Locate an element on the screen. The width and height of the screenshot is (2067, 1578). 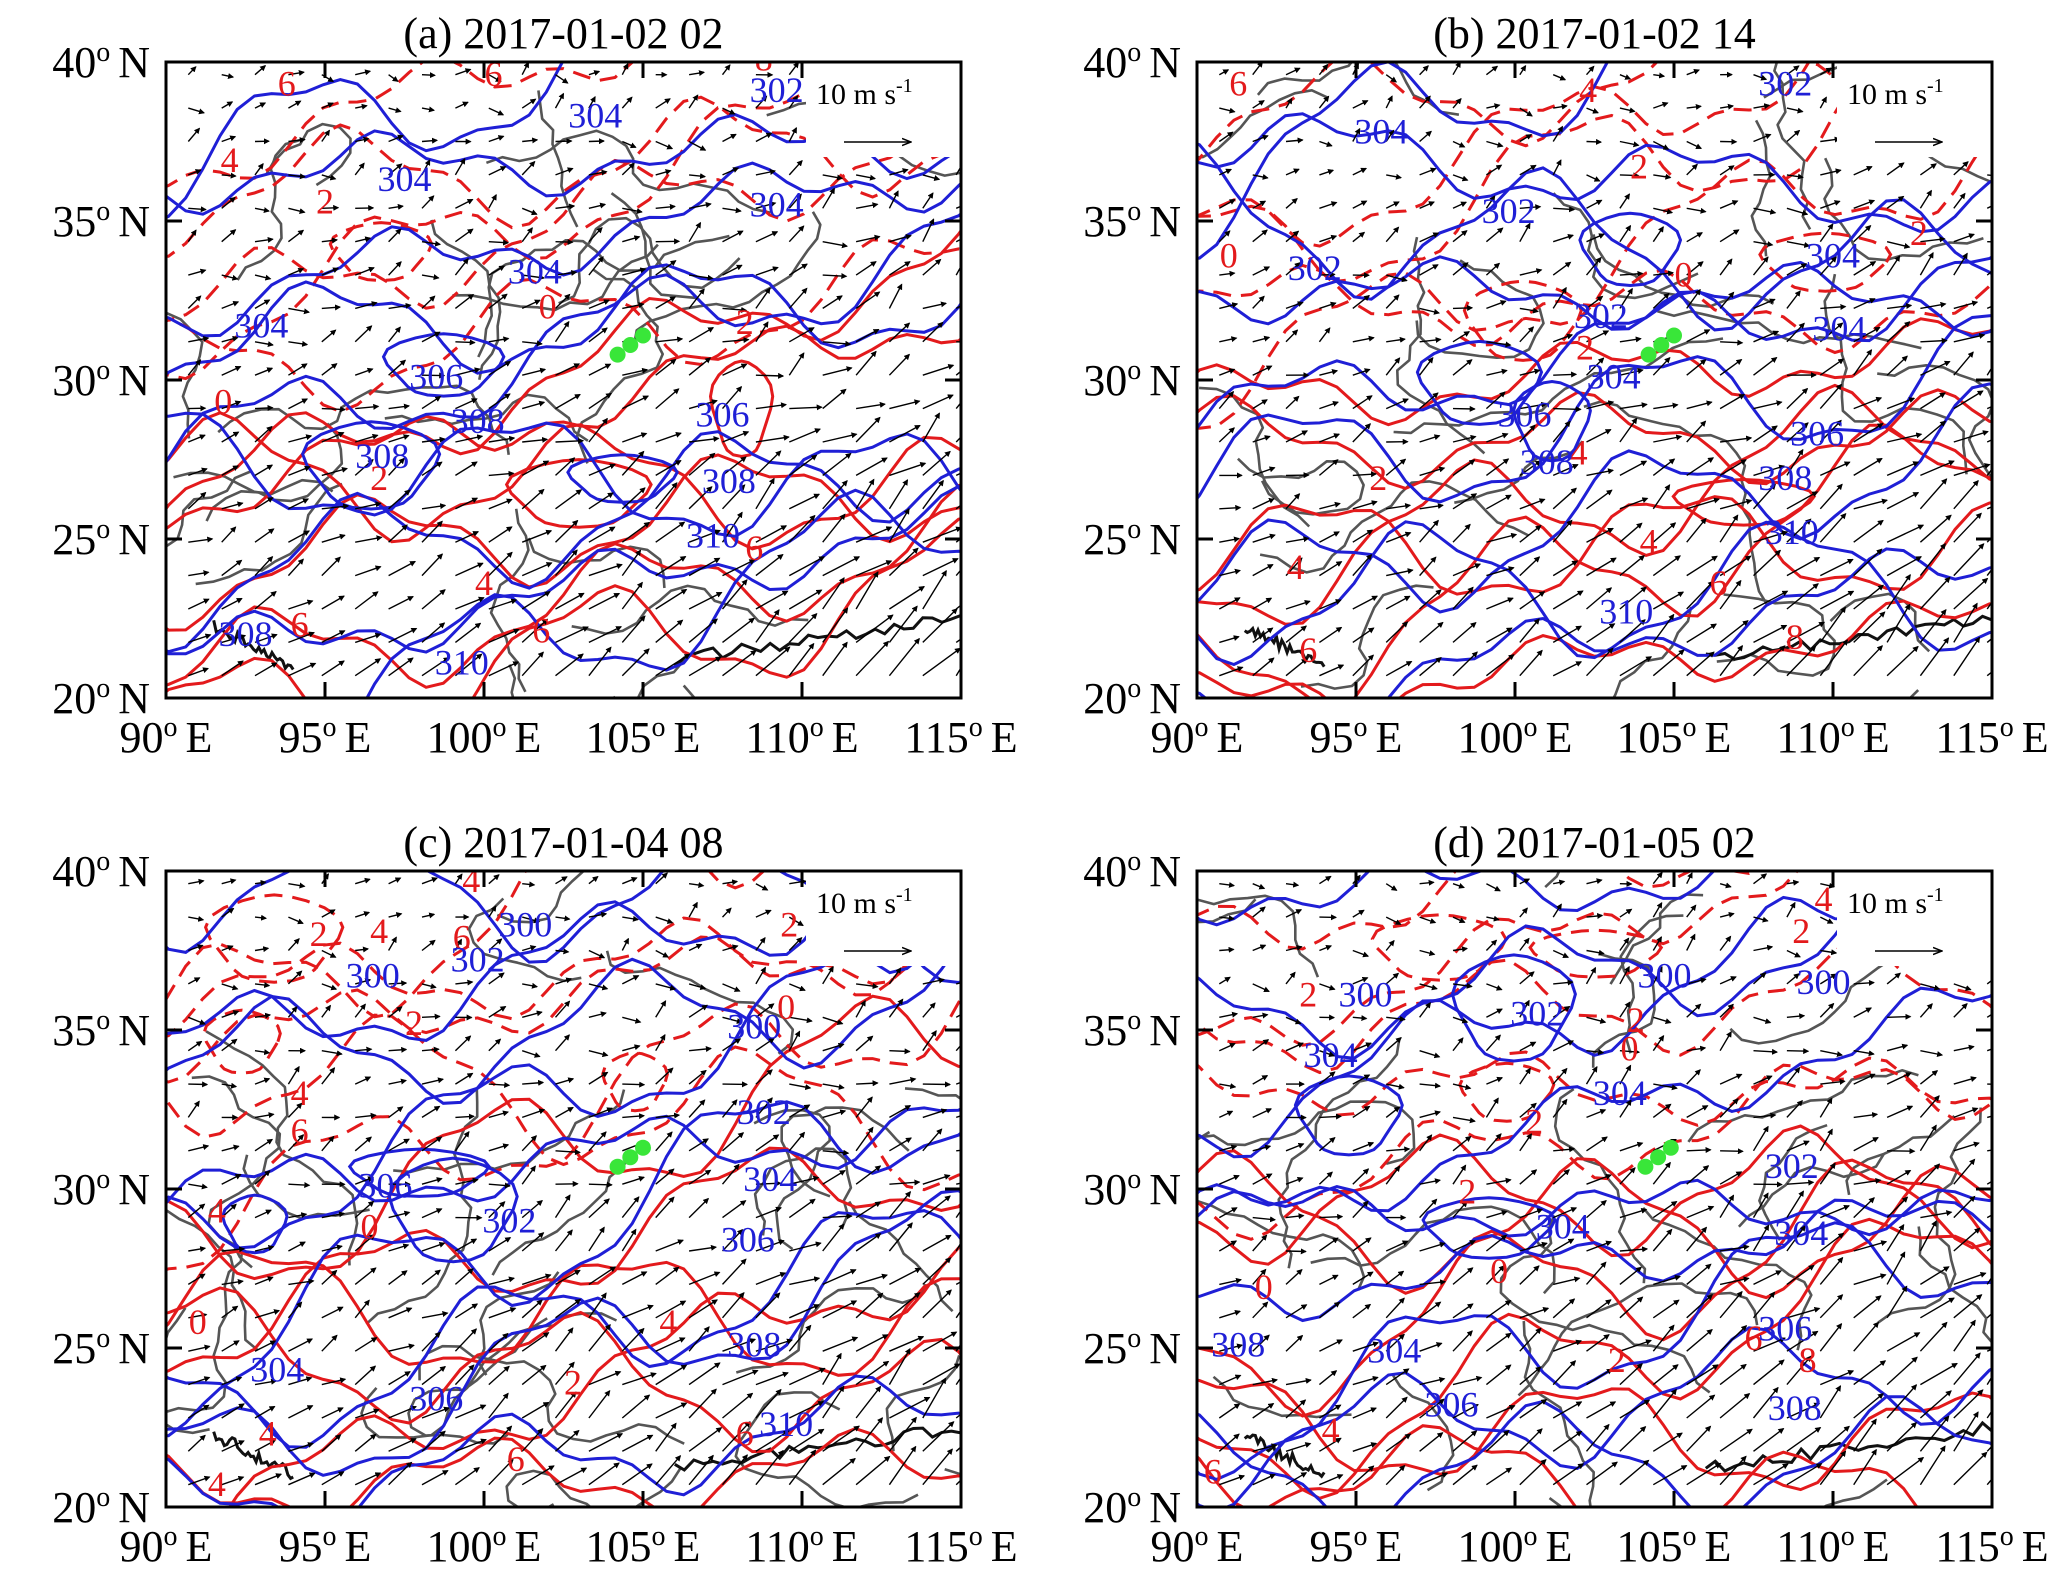
temperature-contour-label: 4 is located at coordinates (230, 160).